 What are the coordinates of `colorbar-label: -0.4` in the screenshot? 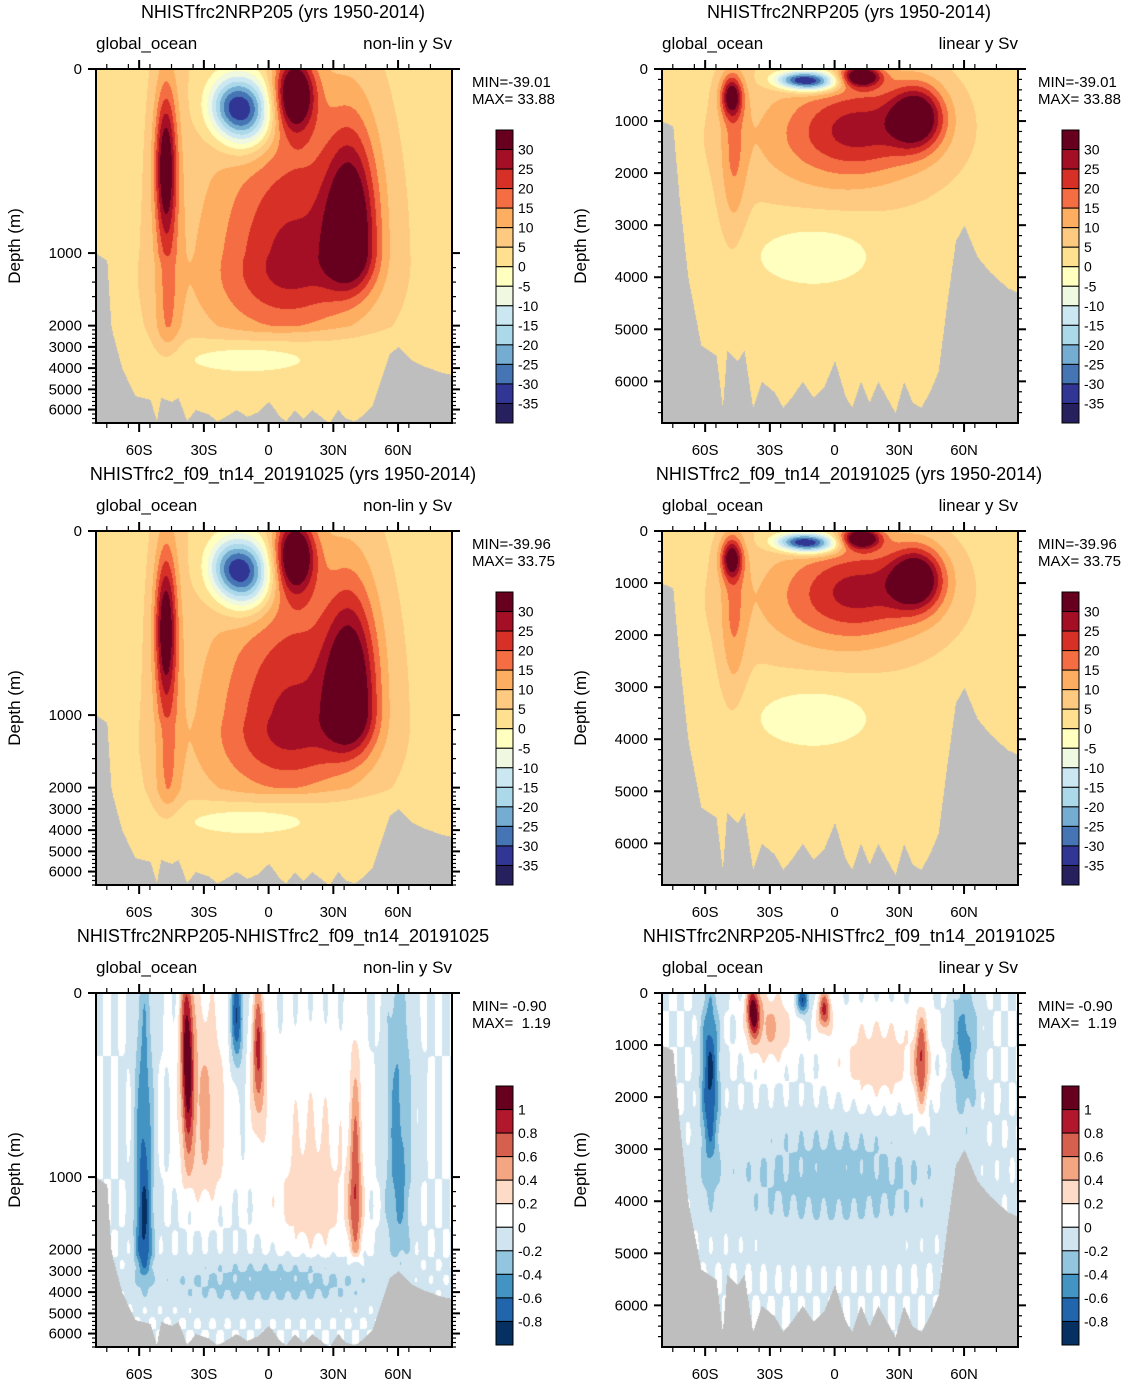 It's located at (530, 1274).